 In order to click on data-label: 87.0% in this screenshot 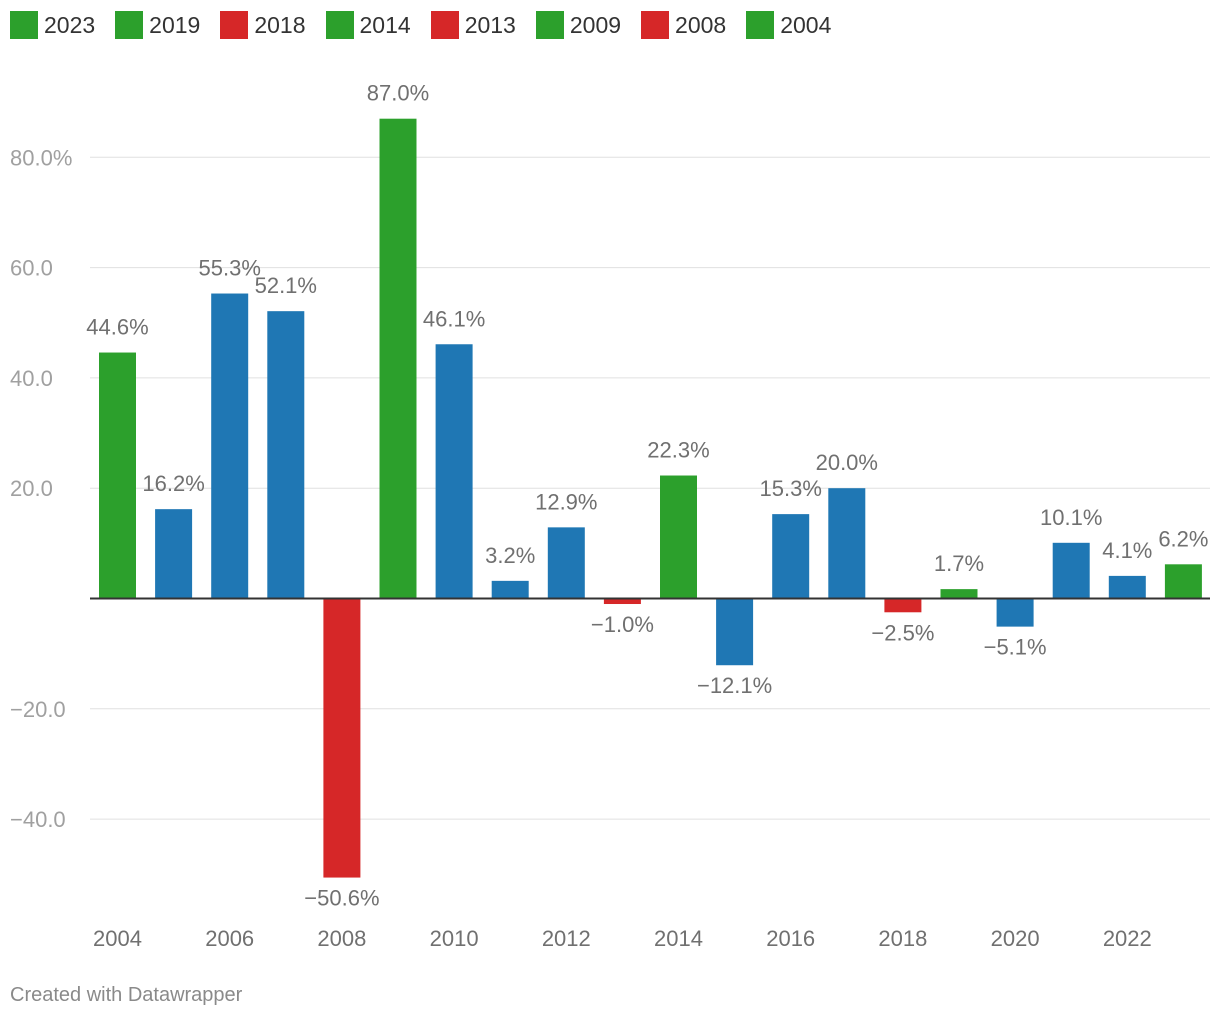, I will do `click(398, 93)`.